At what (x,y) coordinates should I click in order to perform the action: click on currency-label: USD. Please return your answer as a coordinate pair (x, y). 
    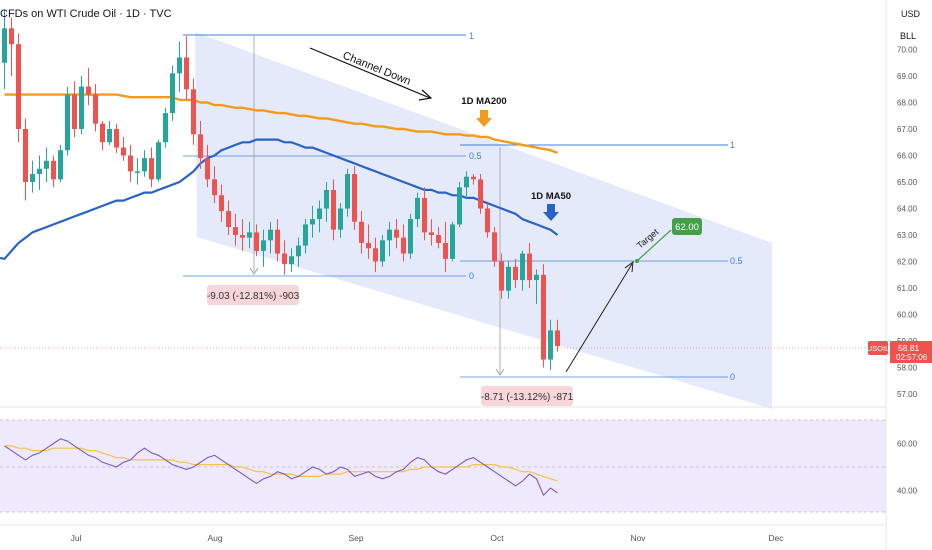
    Looking at the image, I should click on (911, 14).